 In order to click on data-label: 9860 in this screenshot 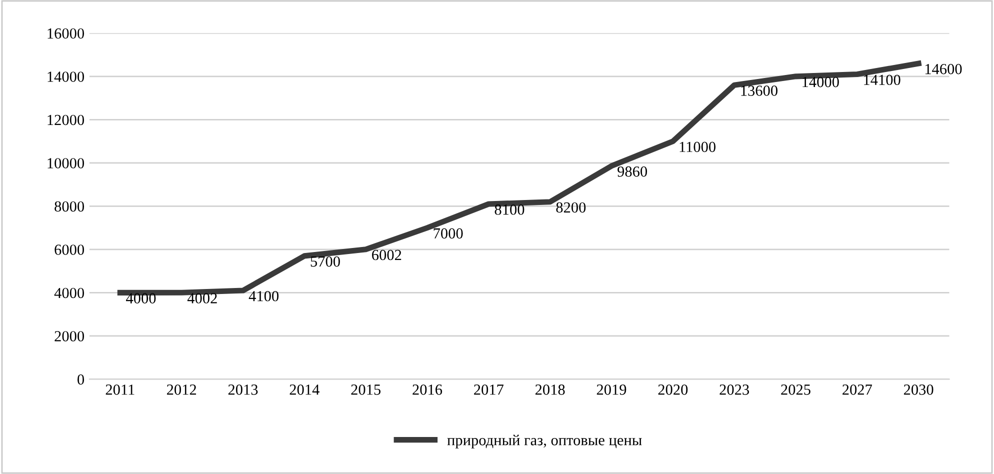, I will do `click(633, 171)`.